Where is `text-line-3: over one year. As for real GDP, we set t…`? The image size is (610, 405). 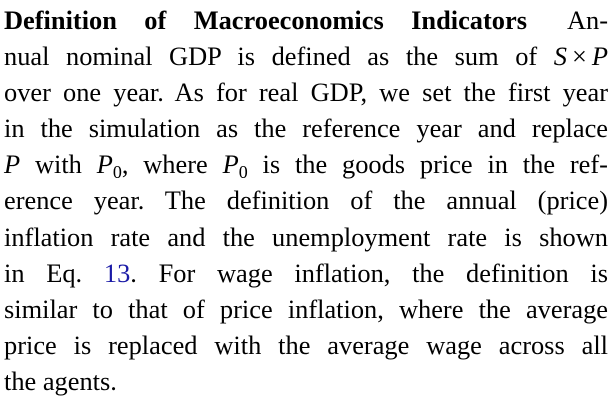
text-line-3: over one year. As for real GDP, we set t… is located at coordinates (306, 92).